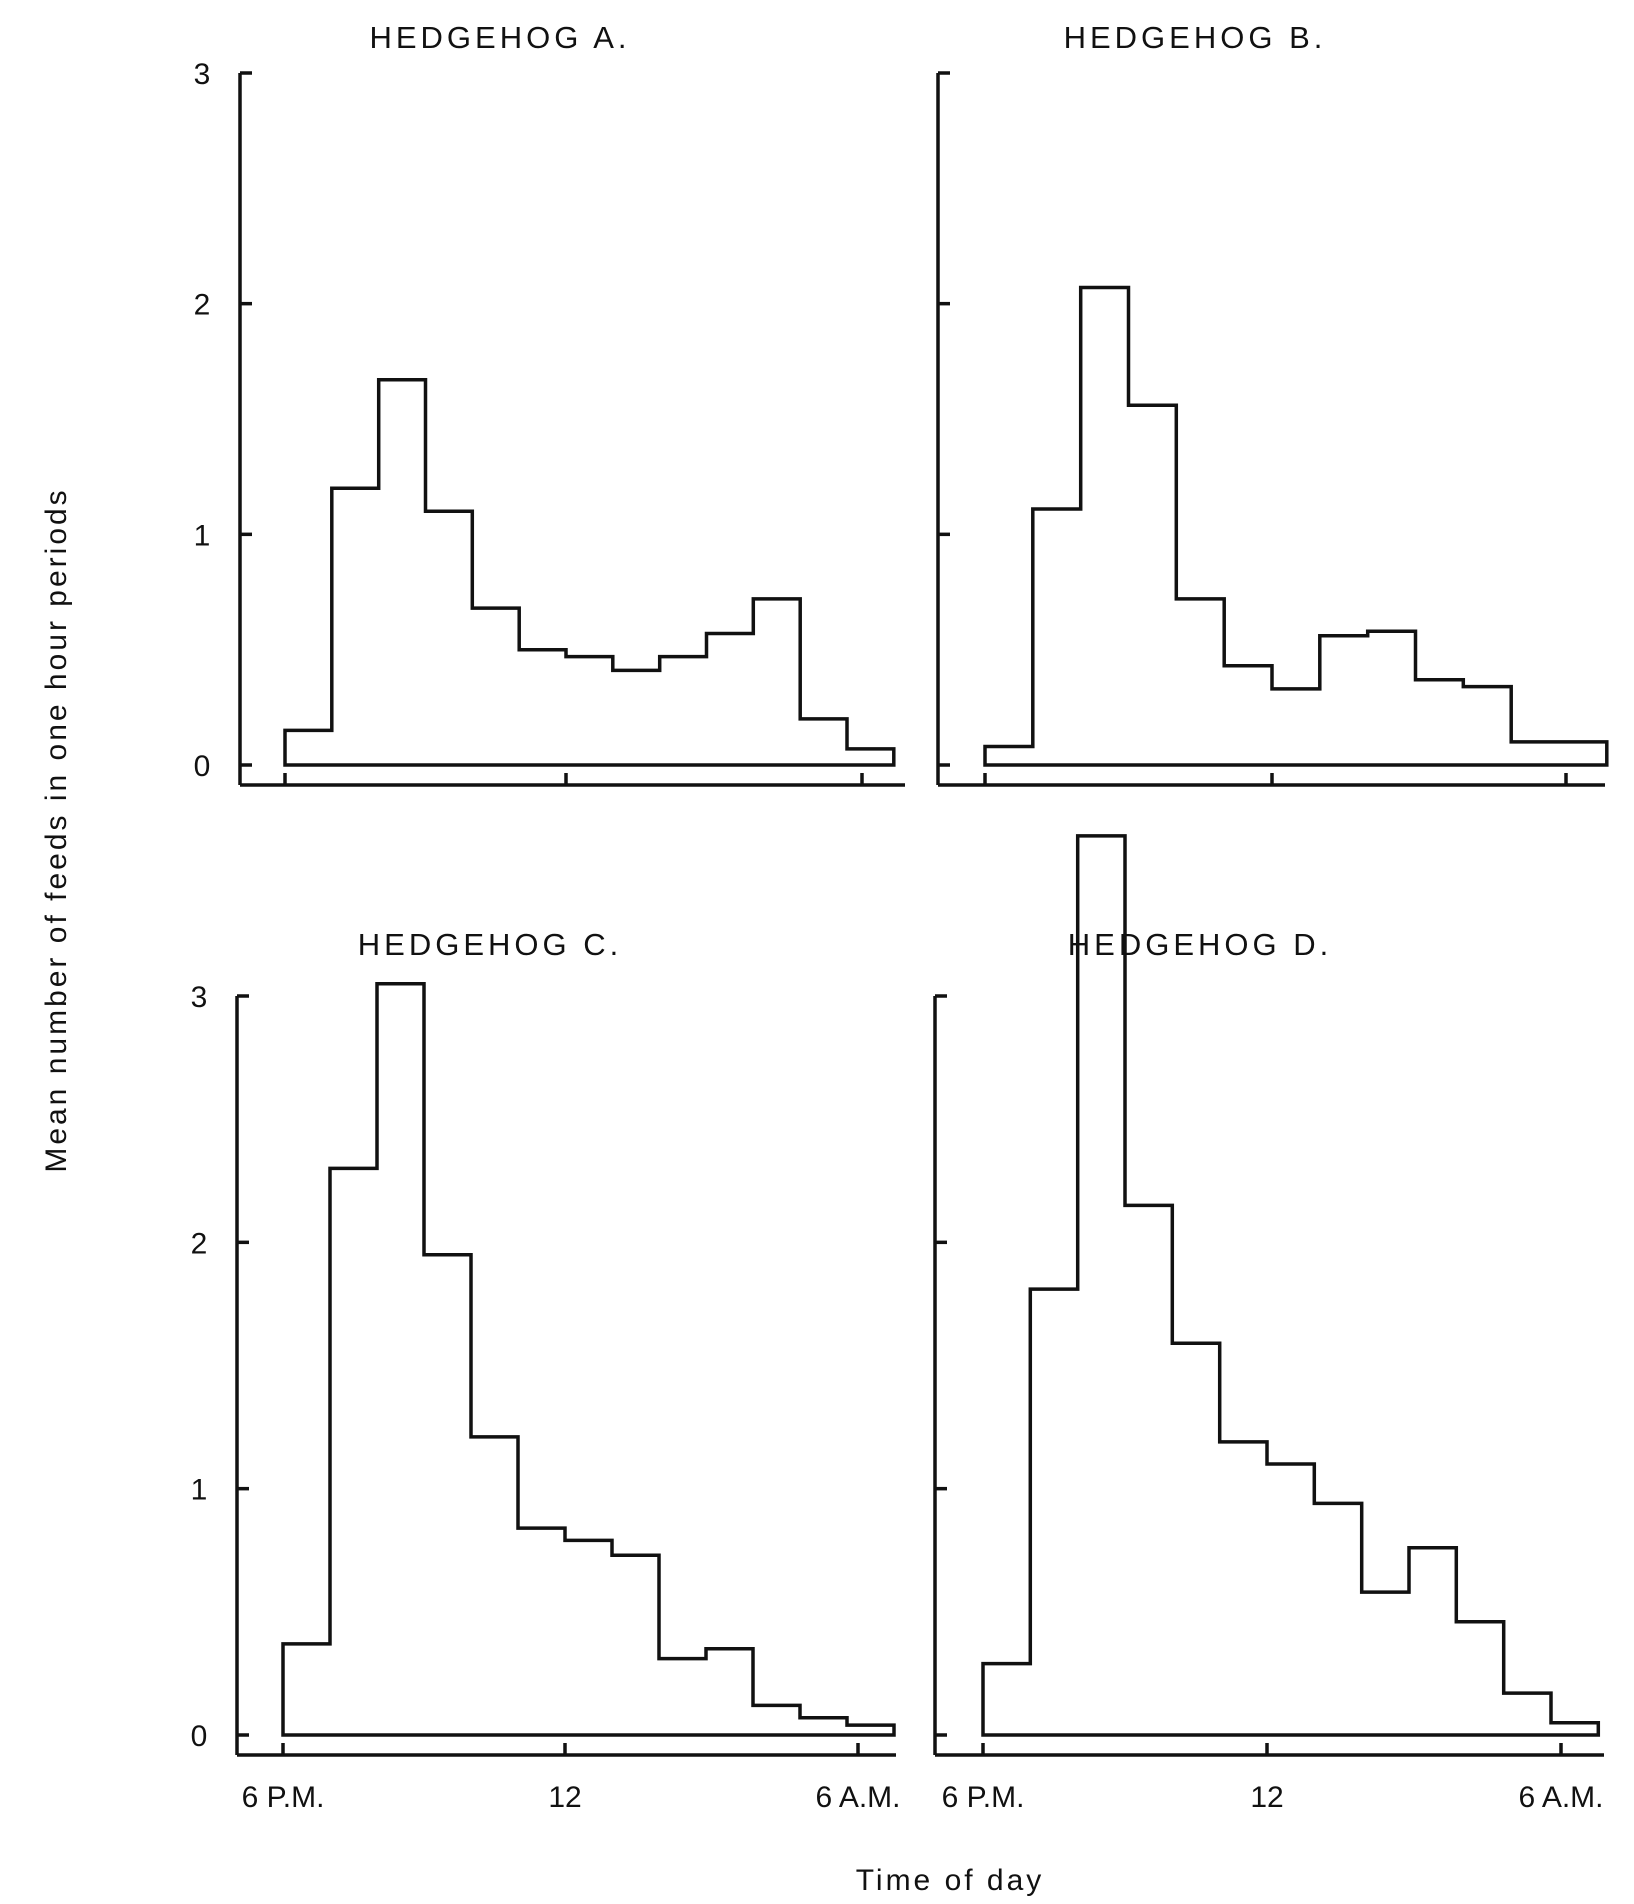 The width and height of the screenshot is (1634, 1904). I want to click on x-axis-title: Time of day, so click(950, 1880).